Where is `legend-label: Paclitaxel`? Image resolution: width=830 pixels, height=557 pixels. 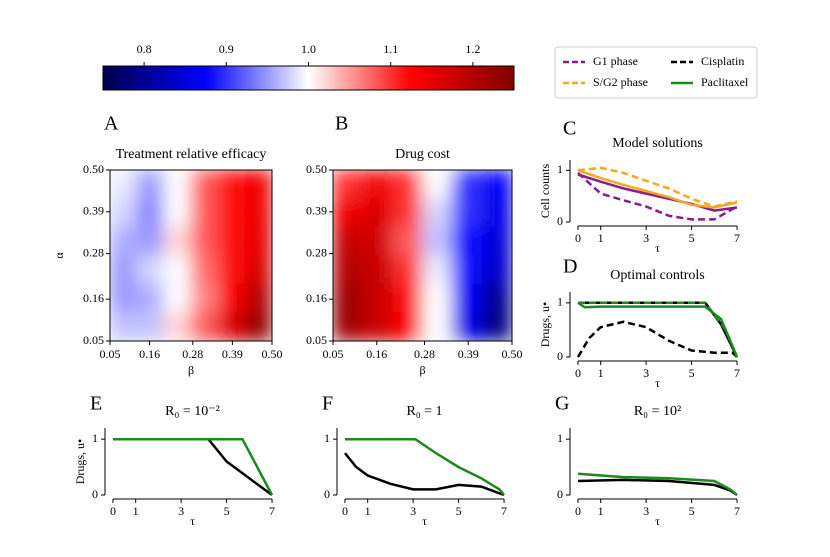 legend-label: Paclitaxel is located at coordinates (725, 82).